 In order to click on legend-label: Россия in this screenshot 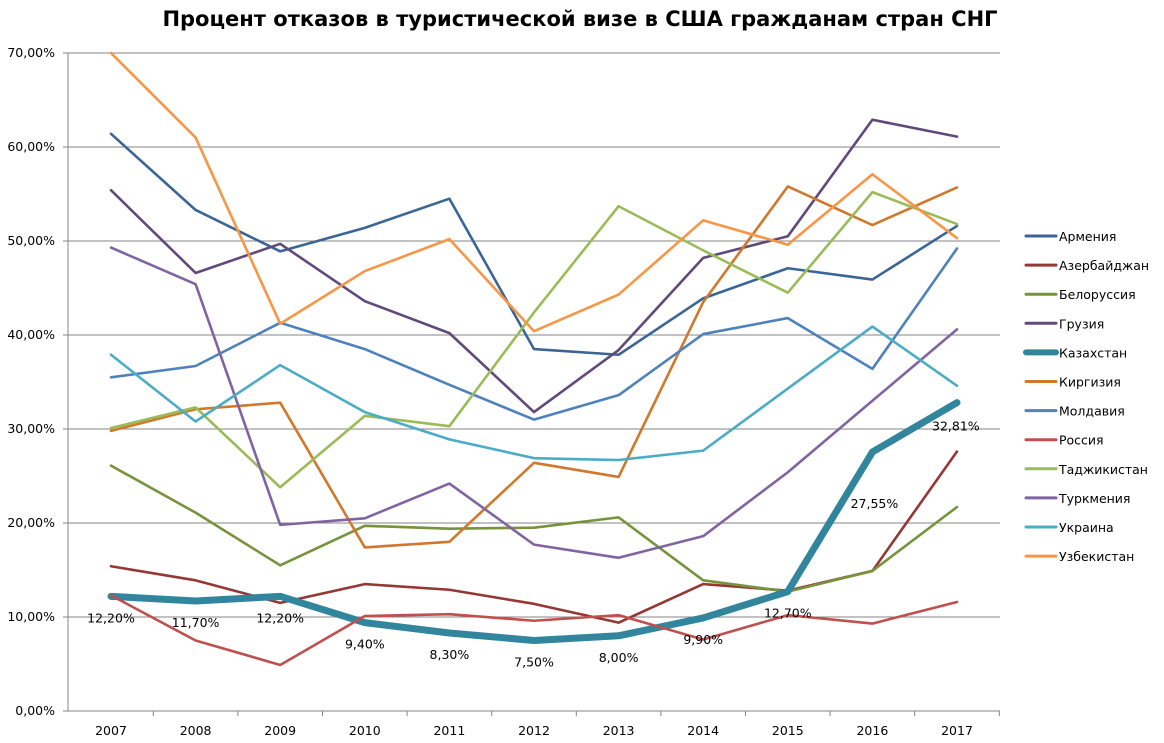, I will do `click(1081, 440)`.